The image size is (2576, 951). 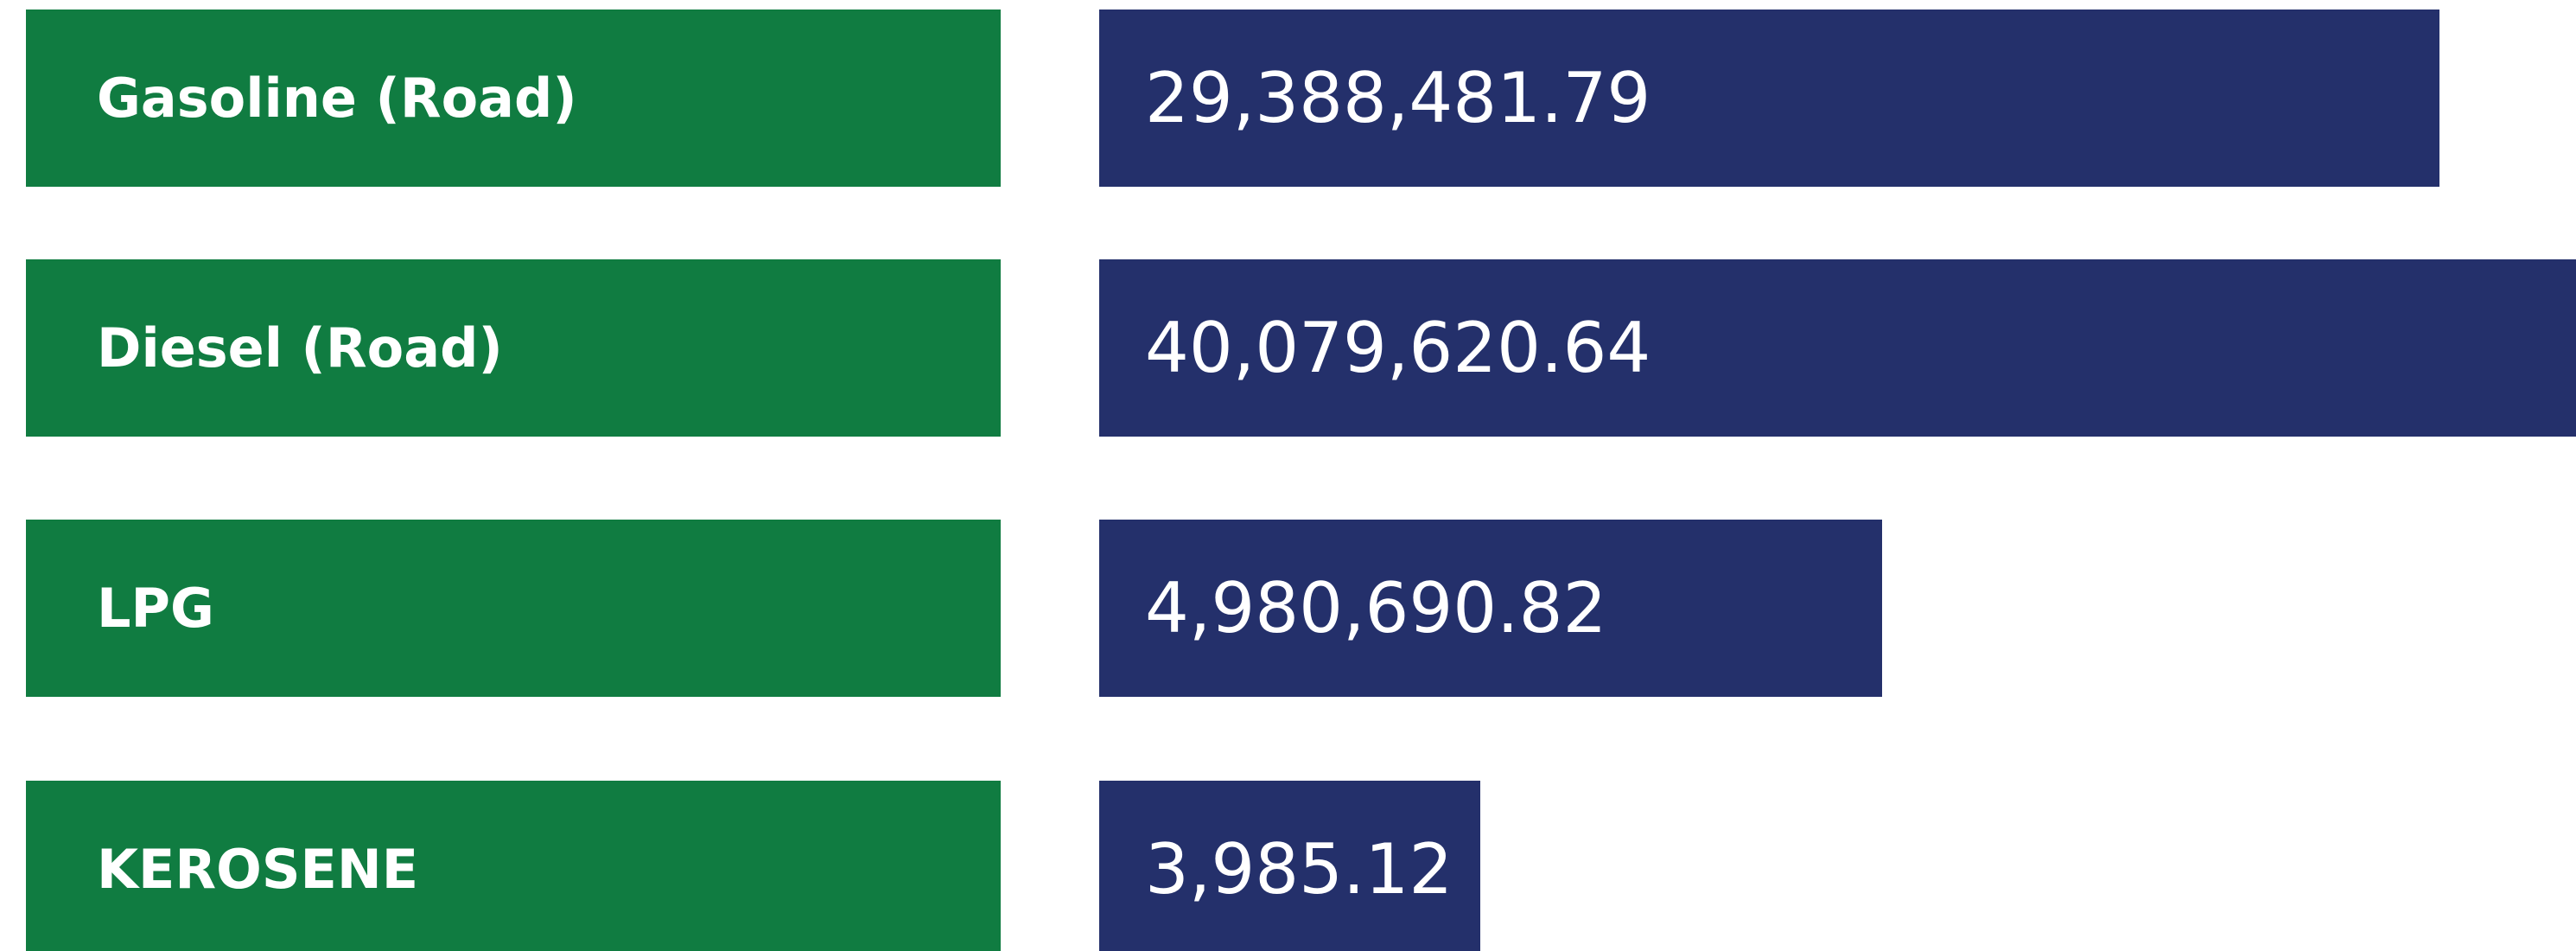 What do you see at coordinates (1838, 348) in the screenshot?
I see `fuel-value: 40,079,620.64` at bounding box center [1838, 348].